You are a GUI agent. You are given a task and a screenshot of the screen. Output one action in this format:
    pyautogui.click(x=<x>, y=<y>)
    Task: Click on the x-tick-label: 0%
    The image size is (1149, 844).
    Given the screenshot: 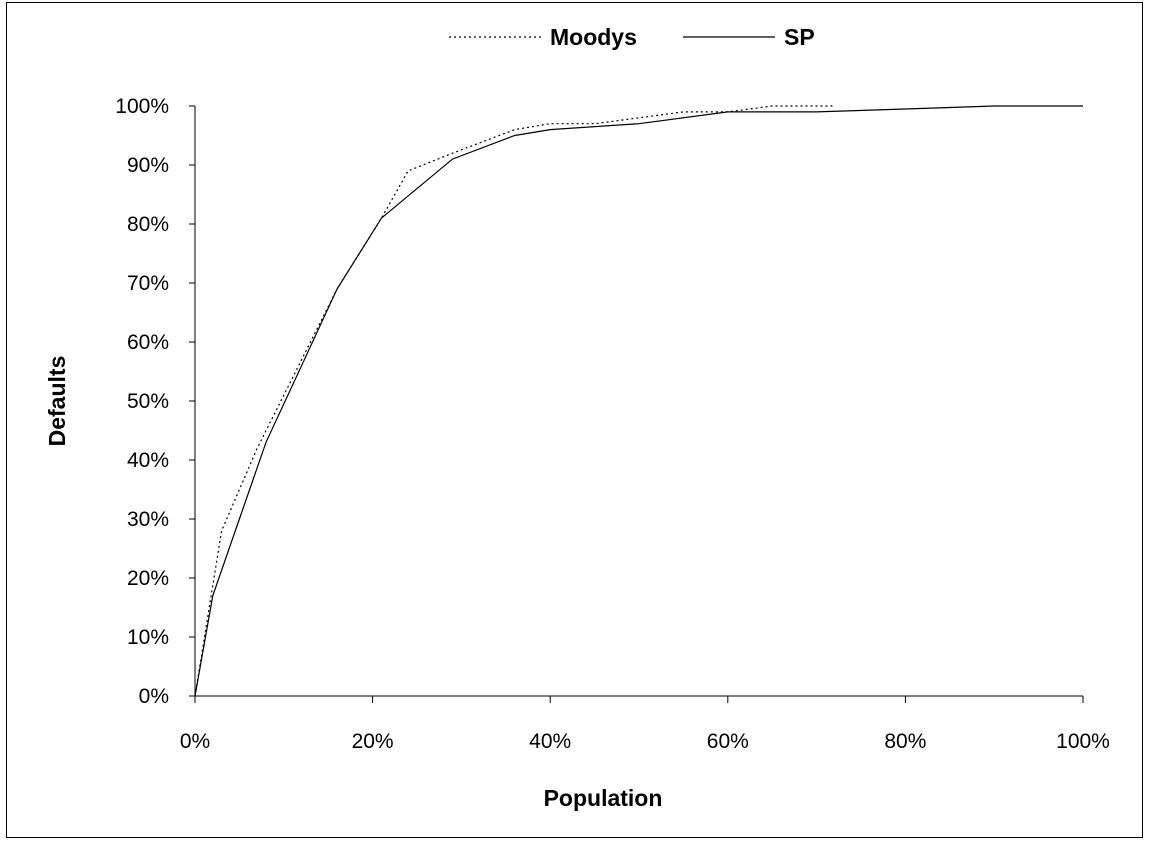 What is the action you would take?
    pyautogui.click(x=195, y=741)
    